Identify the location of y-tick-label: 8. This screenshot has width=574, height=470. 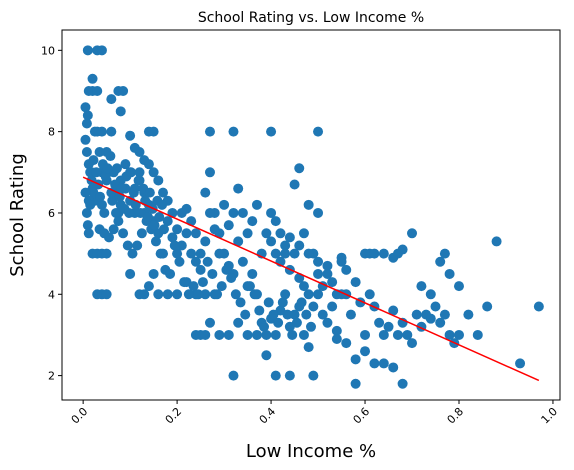
(51, 132).